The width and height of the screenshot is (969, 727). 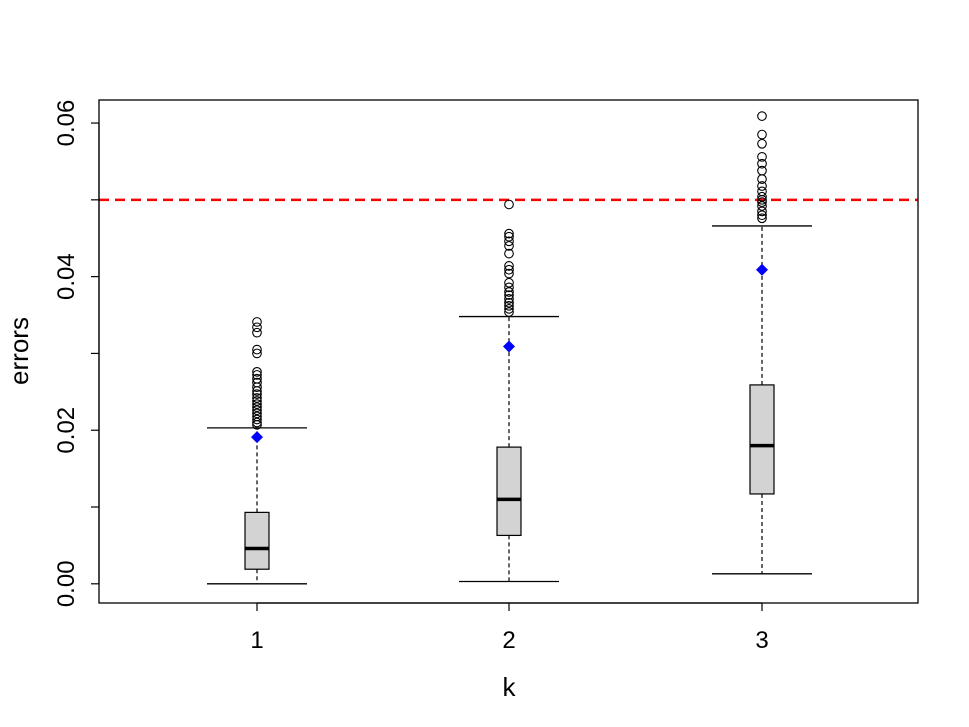 What do you see at coordinates (66, 583) in the screenshot?
I see `y-tick-label: 0.00` at bounding box center [66, 583].